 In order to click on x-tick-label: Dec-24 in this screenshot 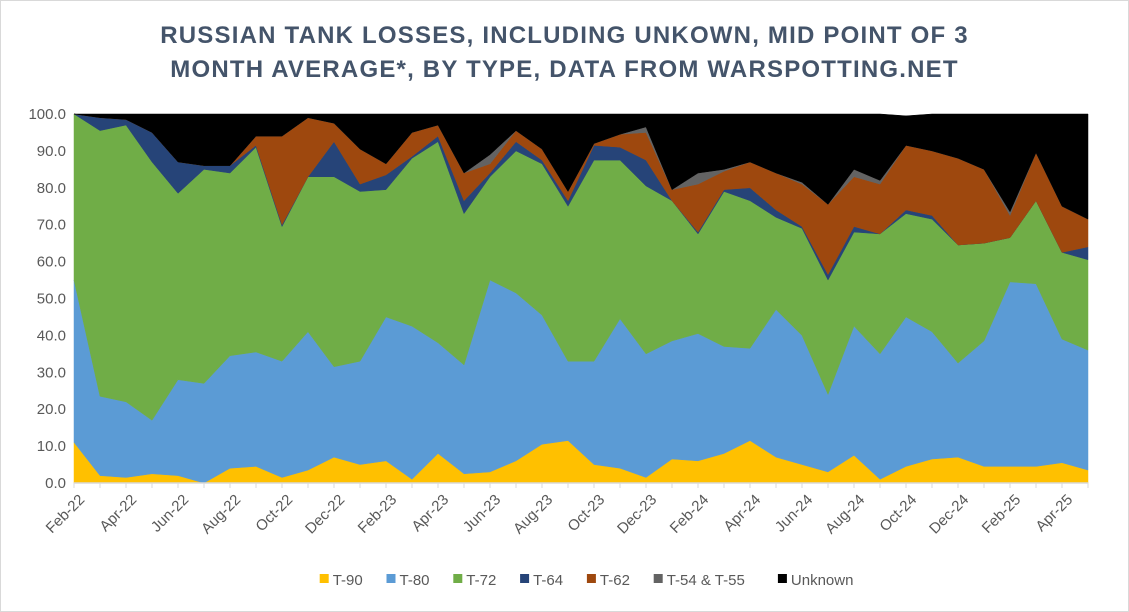, I will do `click(949, 514)`.